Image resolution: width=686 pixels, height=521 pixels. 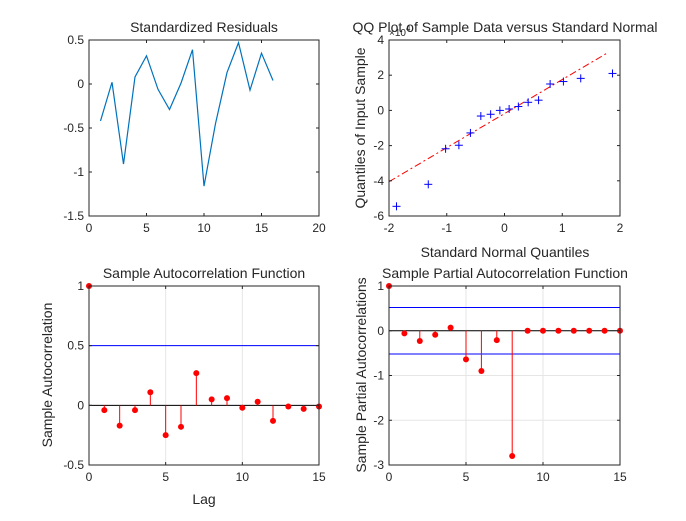 What do you see at coordinates (204, 273) in the screenshot?
I see `acf-title: Sample Autocorrelation Function` at bounding box center [204, 273].